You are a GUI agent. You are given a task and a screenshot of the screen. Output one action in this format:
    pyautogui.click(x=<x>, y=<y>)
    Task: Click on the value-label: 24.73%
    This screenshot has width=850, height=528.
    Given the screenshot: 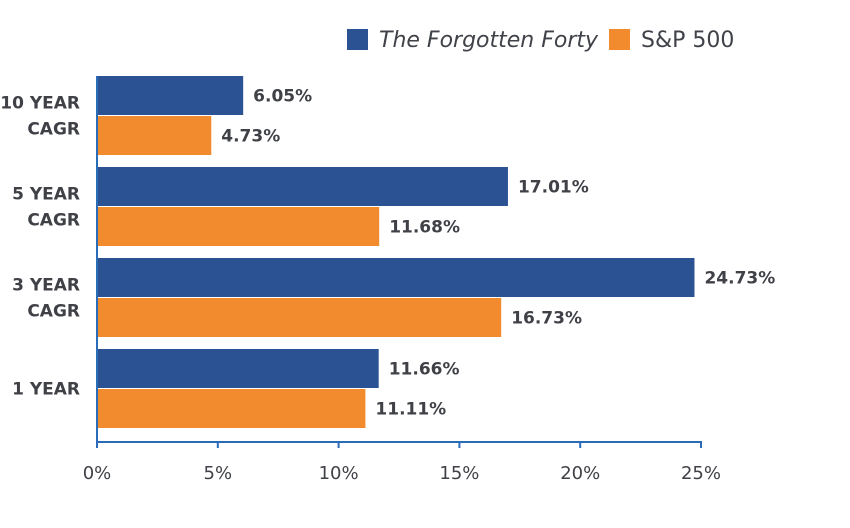 What is the action you would take?
    pyautogui.click(x=739, y=279)
    